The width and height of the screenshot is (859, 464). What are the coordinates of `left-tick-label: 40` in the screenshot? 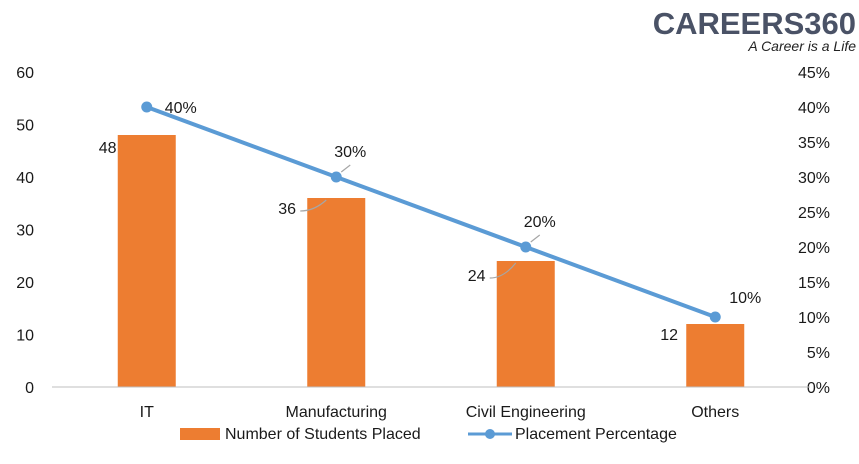 It's located at (25, 178).